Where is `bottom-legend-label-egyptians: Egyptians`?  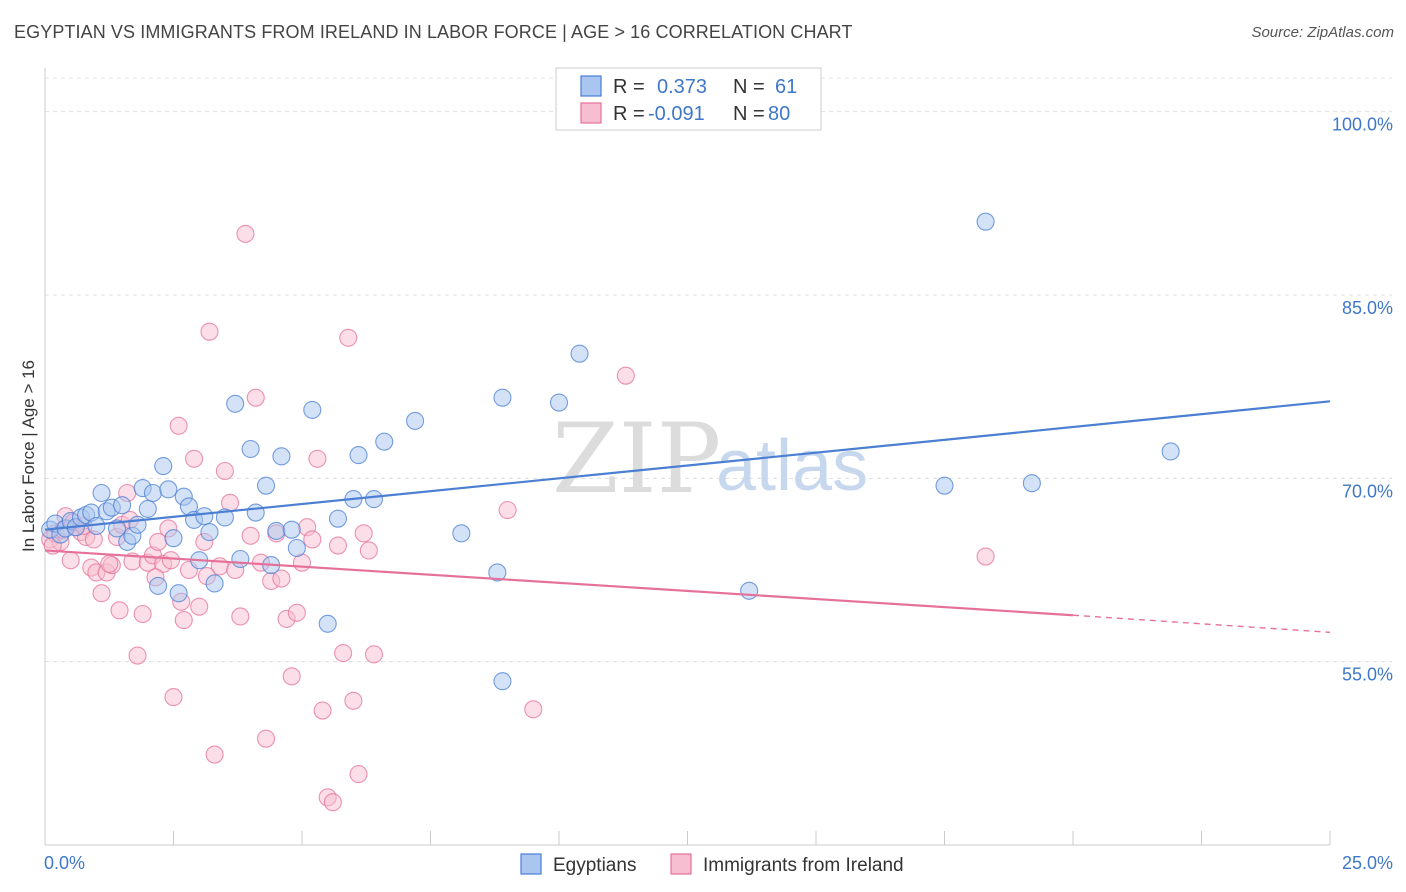
bottom-legend-label-egyptians: Egyptians is located at coordinates (594, 865).